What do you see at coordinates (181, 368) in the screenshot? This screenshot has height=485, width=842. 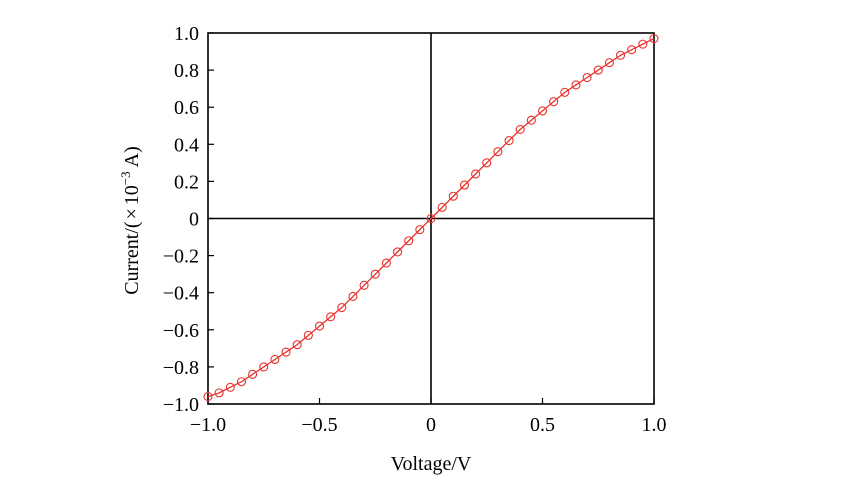 I see `y-tick-label-9: −0.8` at bounding box center [181, 368].